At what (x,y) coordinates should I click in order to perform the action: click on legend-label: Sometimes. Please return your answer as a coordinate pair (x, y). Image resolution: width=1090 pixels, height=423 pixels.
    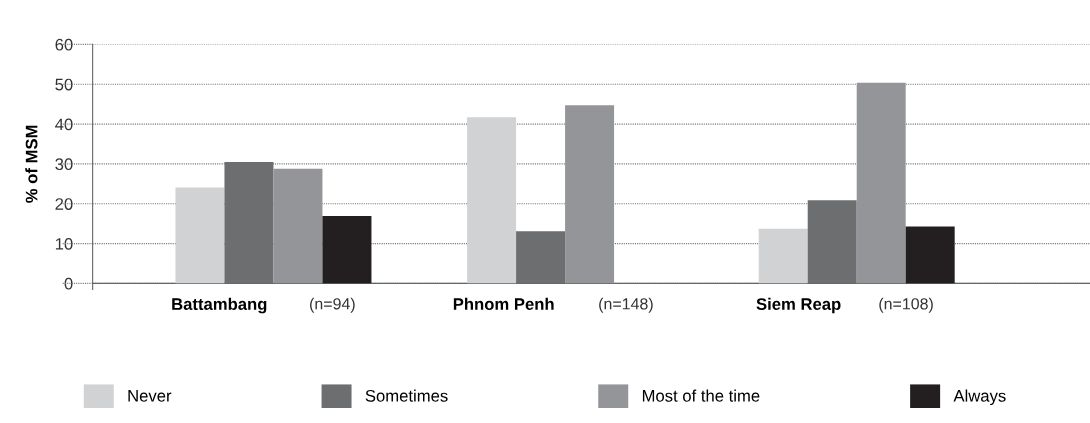
    Looking at the image, I should click on (406, 395).